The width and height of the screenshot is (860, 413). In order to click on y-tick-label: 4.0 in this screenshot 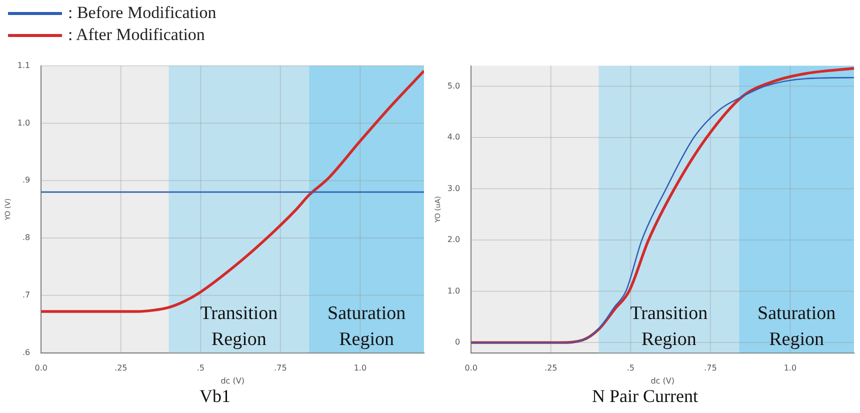, I will do `click(453, 137)`.